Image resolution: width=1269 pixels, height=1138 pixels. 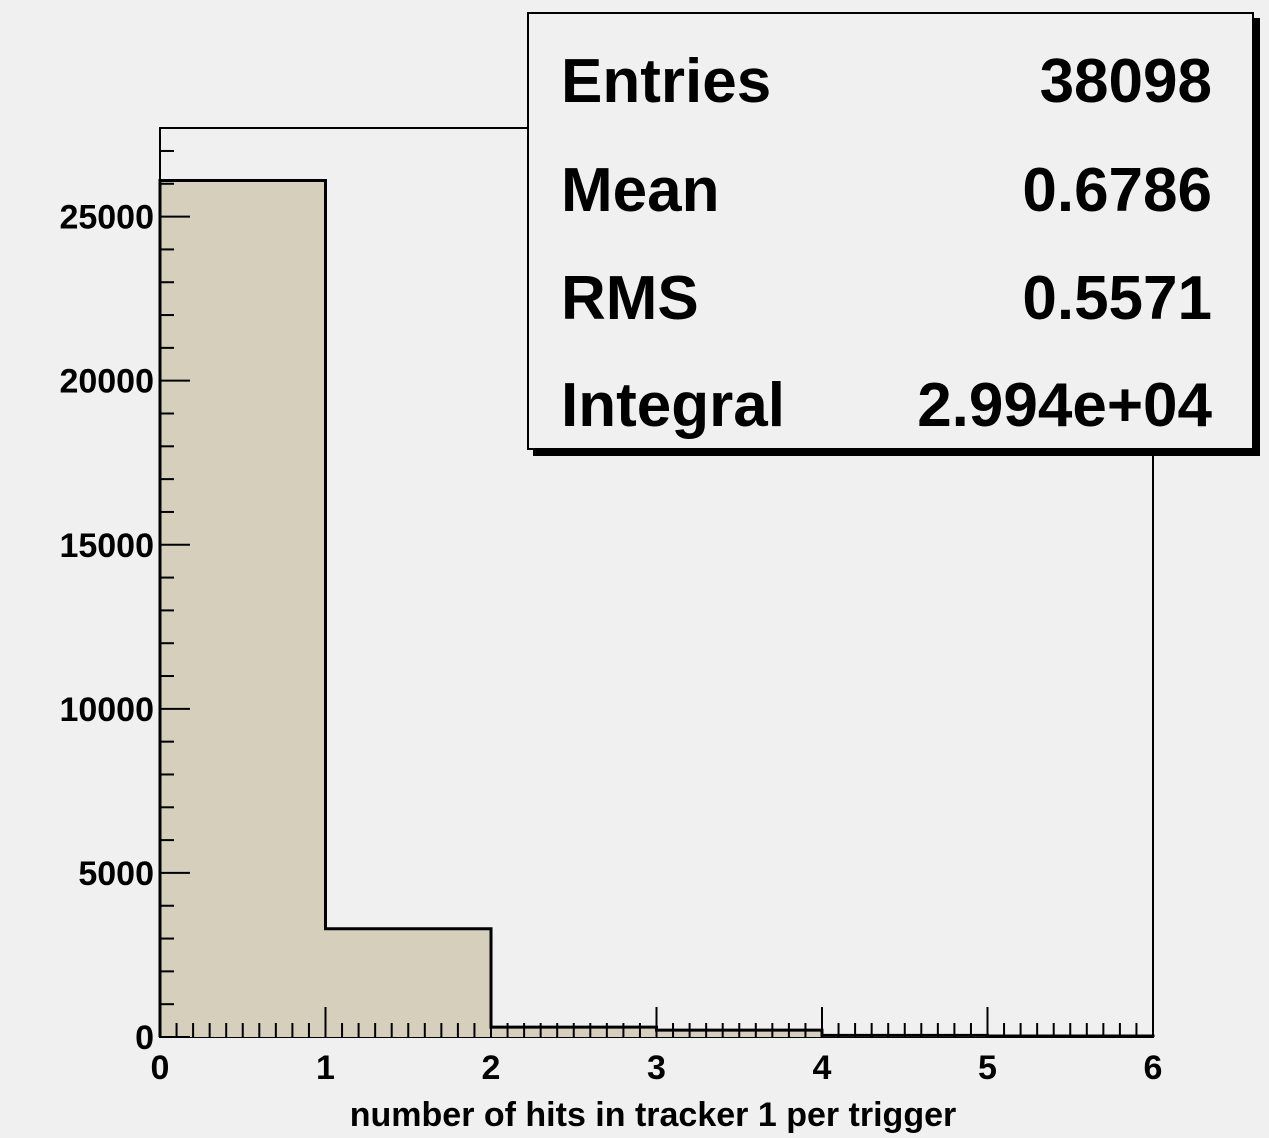 I want to click on stats-label: RMS, so click(x=630, y=298).